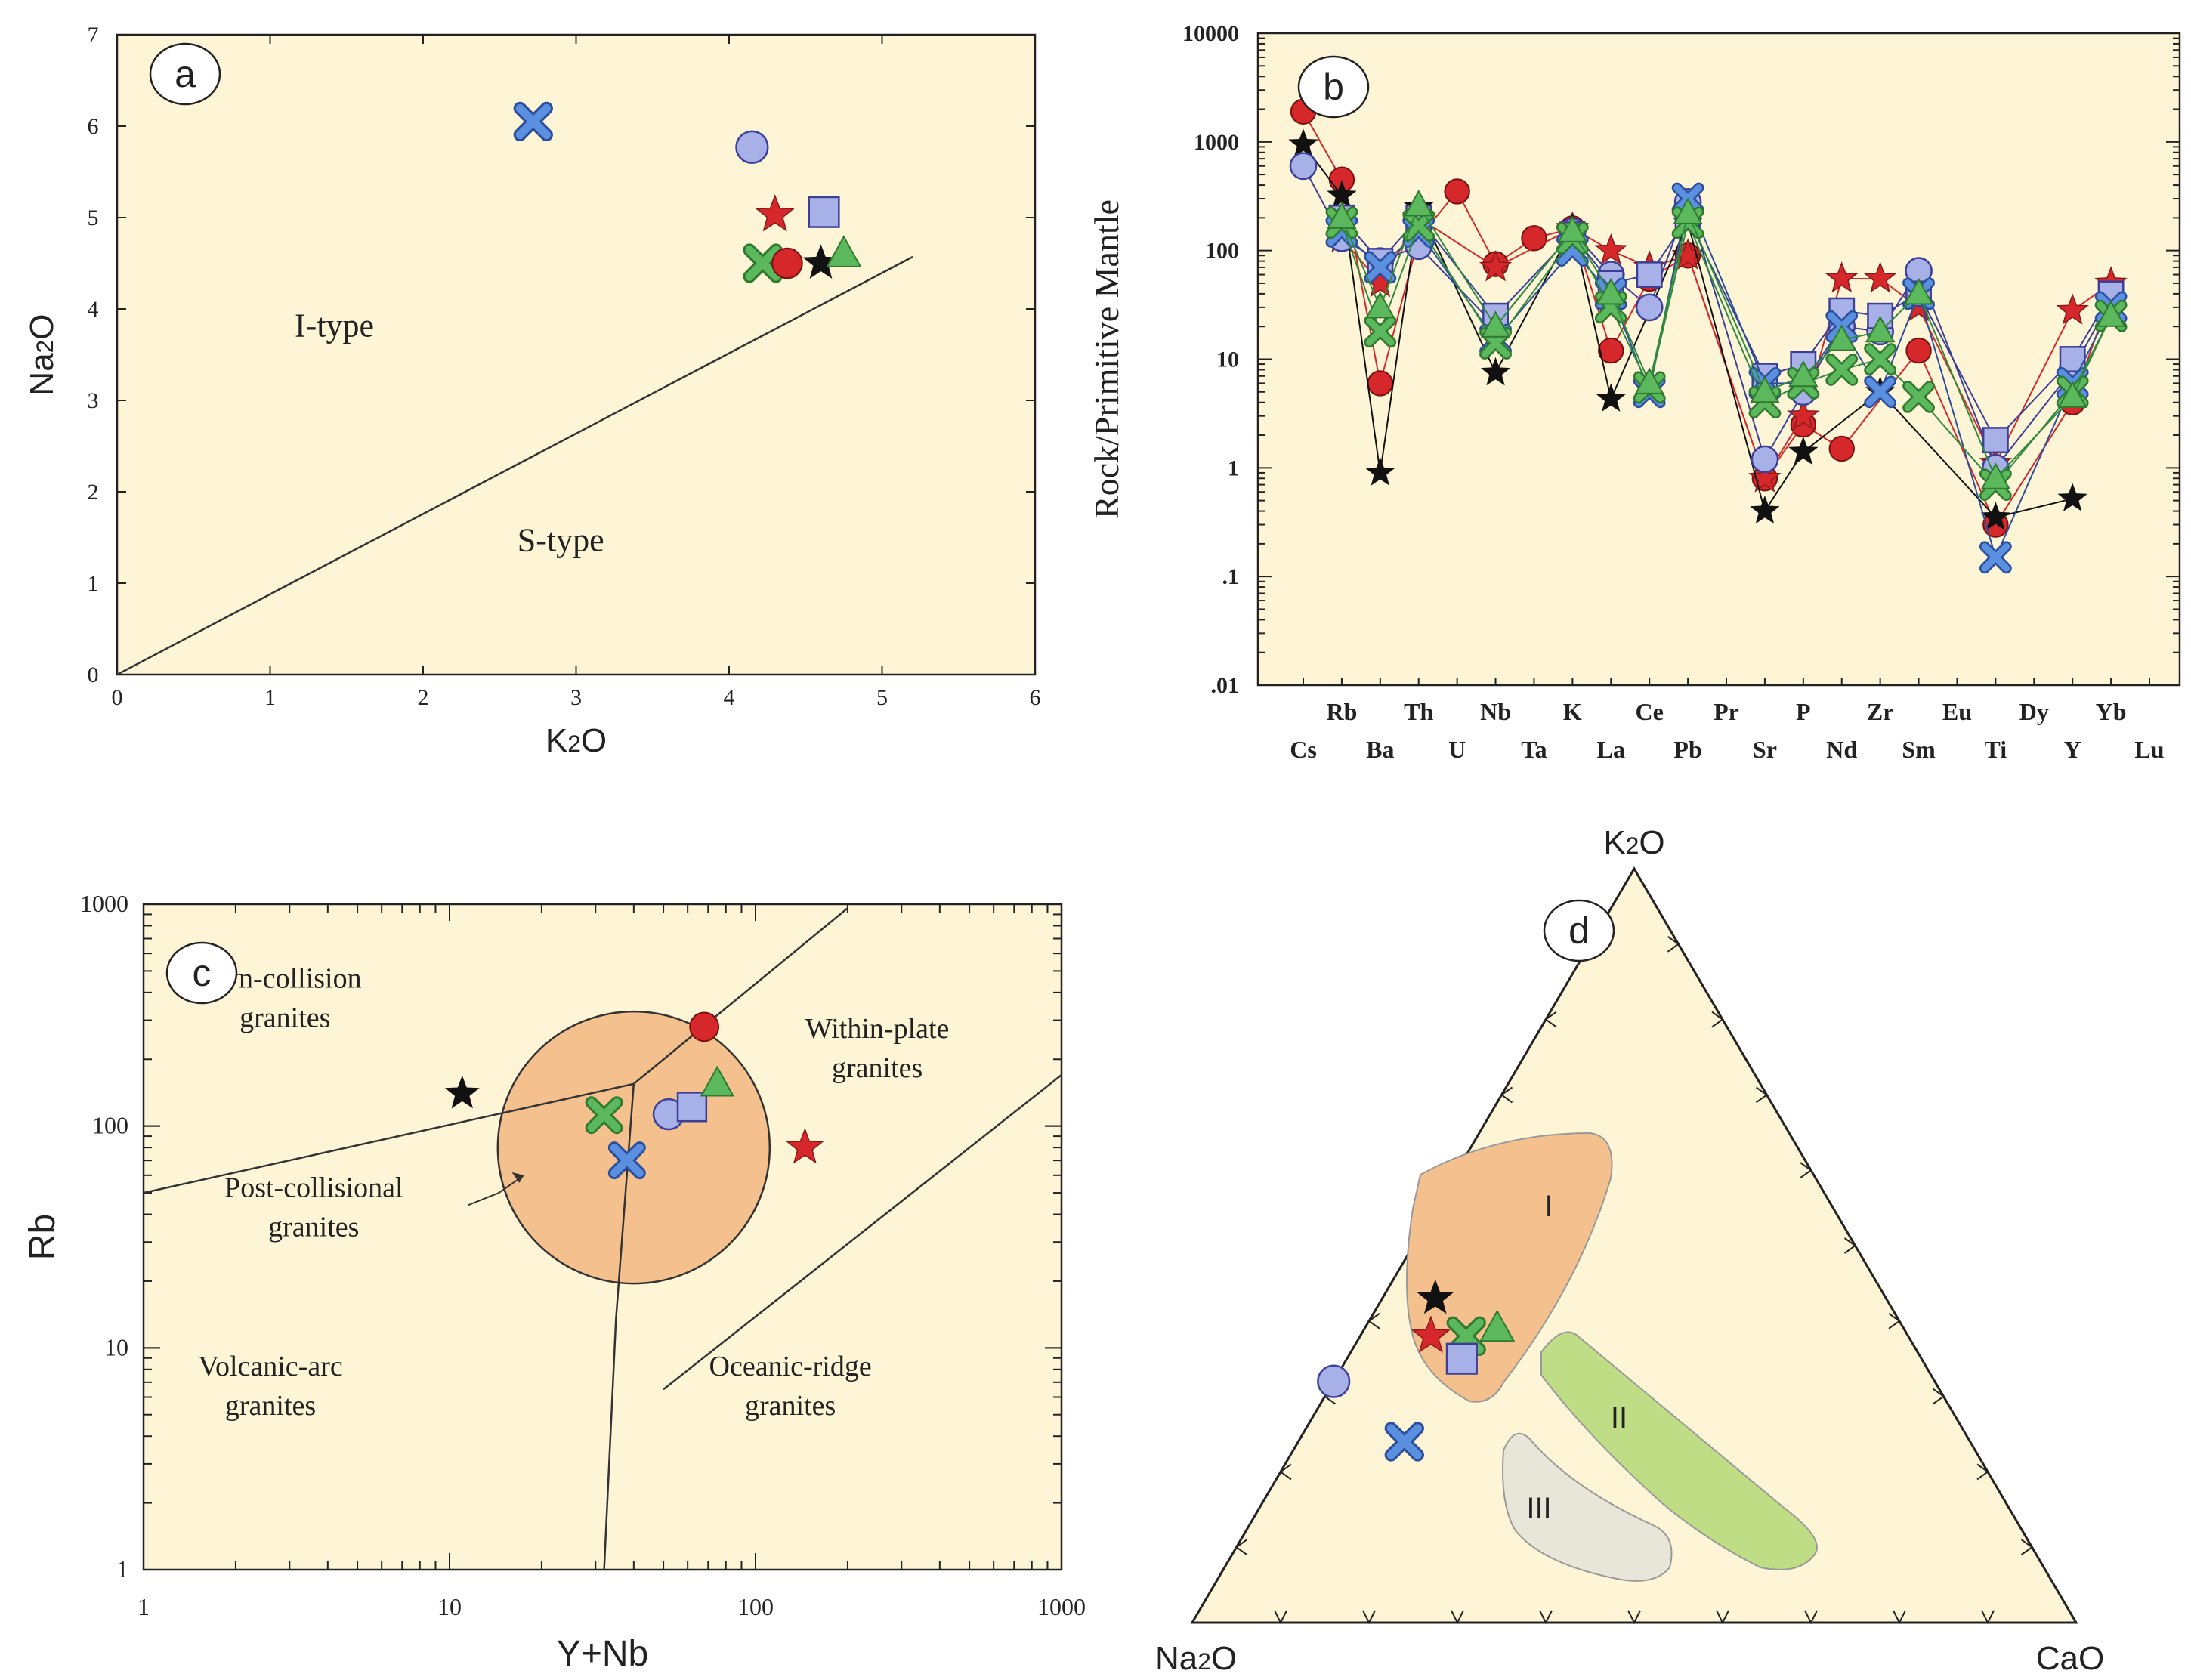 The image size is (2191, 1680). What do you see at coordinates (1726, 353) in the screenshot?
I see `series-line-green-cross` at bounding box center [1726, 353].